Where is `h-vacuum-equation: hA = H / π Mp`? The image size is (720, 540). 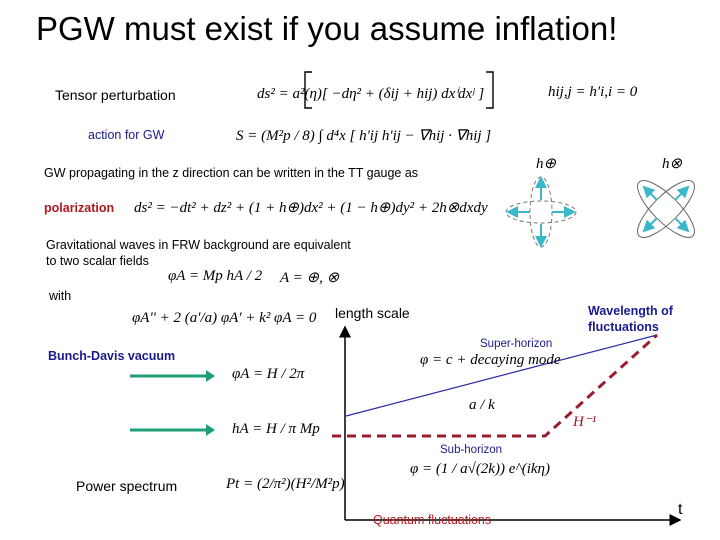
h-vacuum-equation: hA = H / π Mp is located at coordinates (276, 429).